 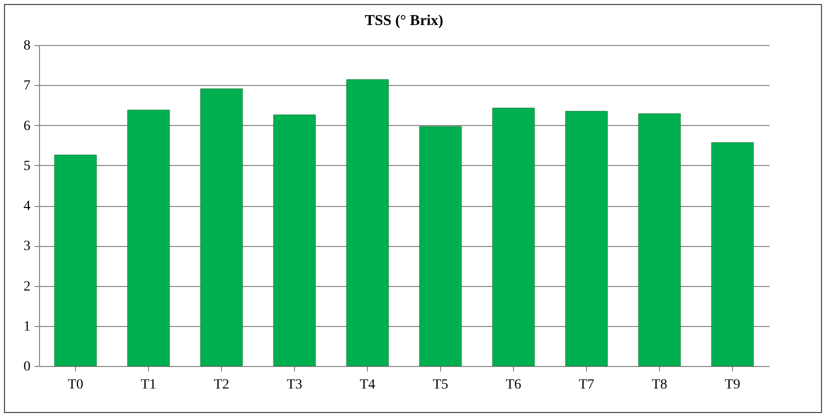 I want to click on x-tick-label: T5, so click(x=440, y=385).